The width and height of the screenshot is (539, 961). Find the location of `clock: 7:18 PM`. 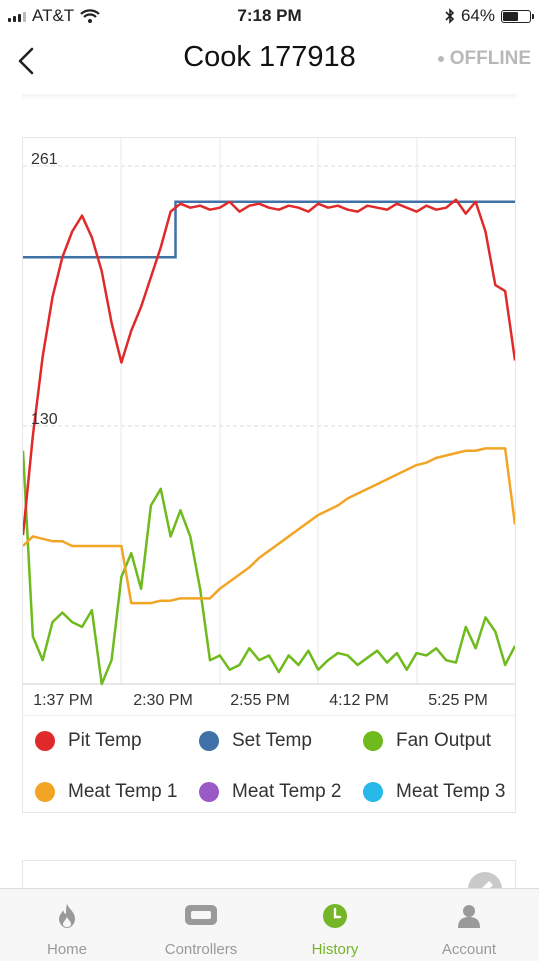

clock: 7:18 PM is located at coordinates (269, 15).